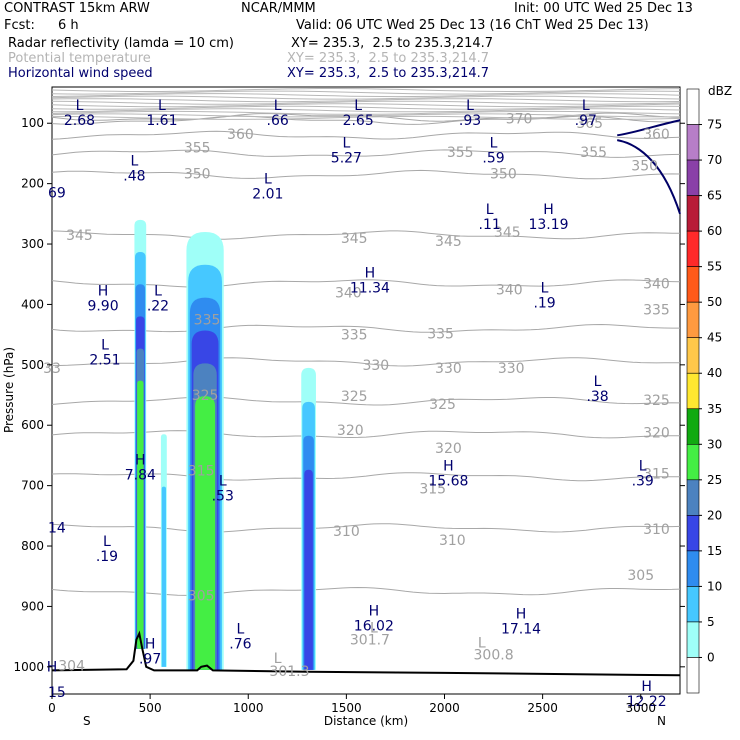  Describe the element at coordinates (80, 73) in the screenshot. I see `field-name-wind: Horizontal wind speed` at that location.